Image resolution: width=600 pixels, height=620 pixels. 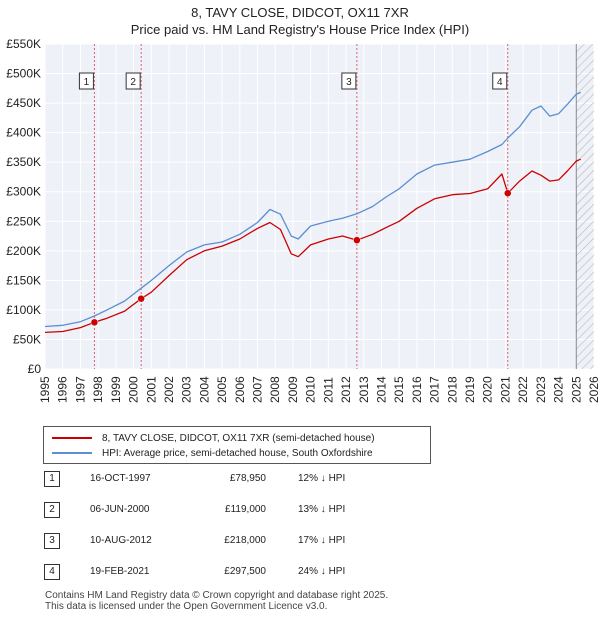 I want to click on y-tick-label: £150K, so click(x=23, y=280).